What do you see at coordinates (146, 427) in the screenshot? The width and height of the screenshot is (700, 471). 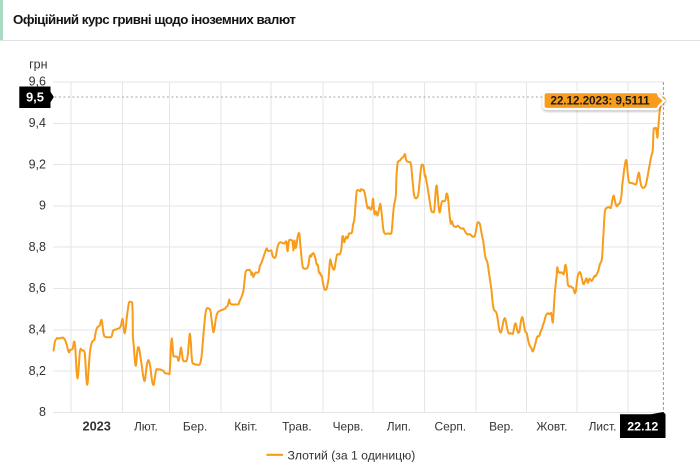 I see `svg-text: Лют.` at bounding box center [146, 427].